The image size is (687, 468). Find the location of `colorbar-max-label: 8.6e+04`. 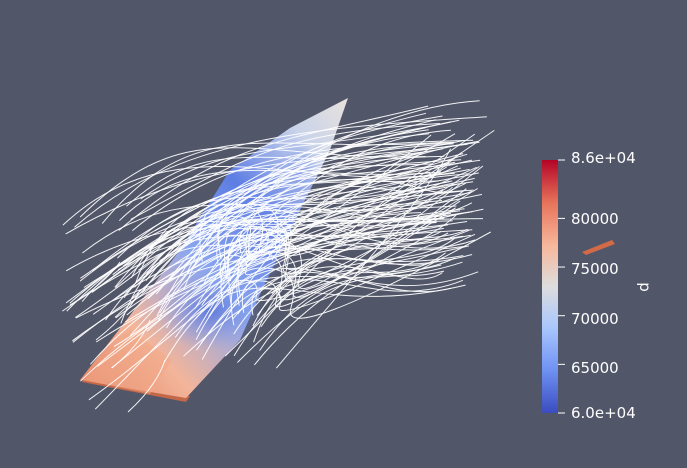

colorbar-max-label: 8.6e+04 is located at coordinates (603, 158).